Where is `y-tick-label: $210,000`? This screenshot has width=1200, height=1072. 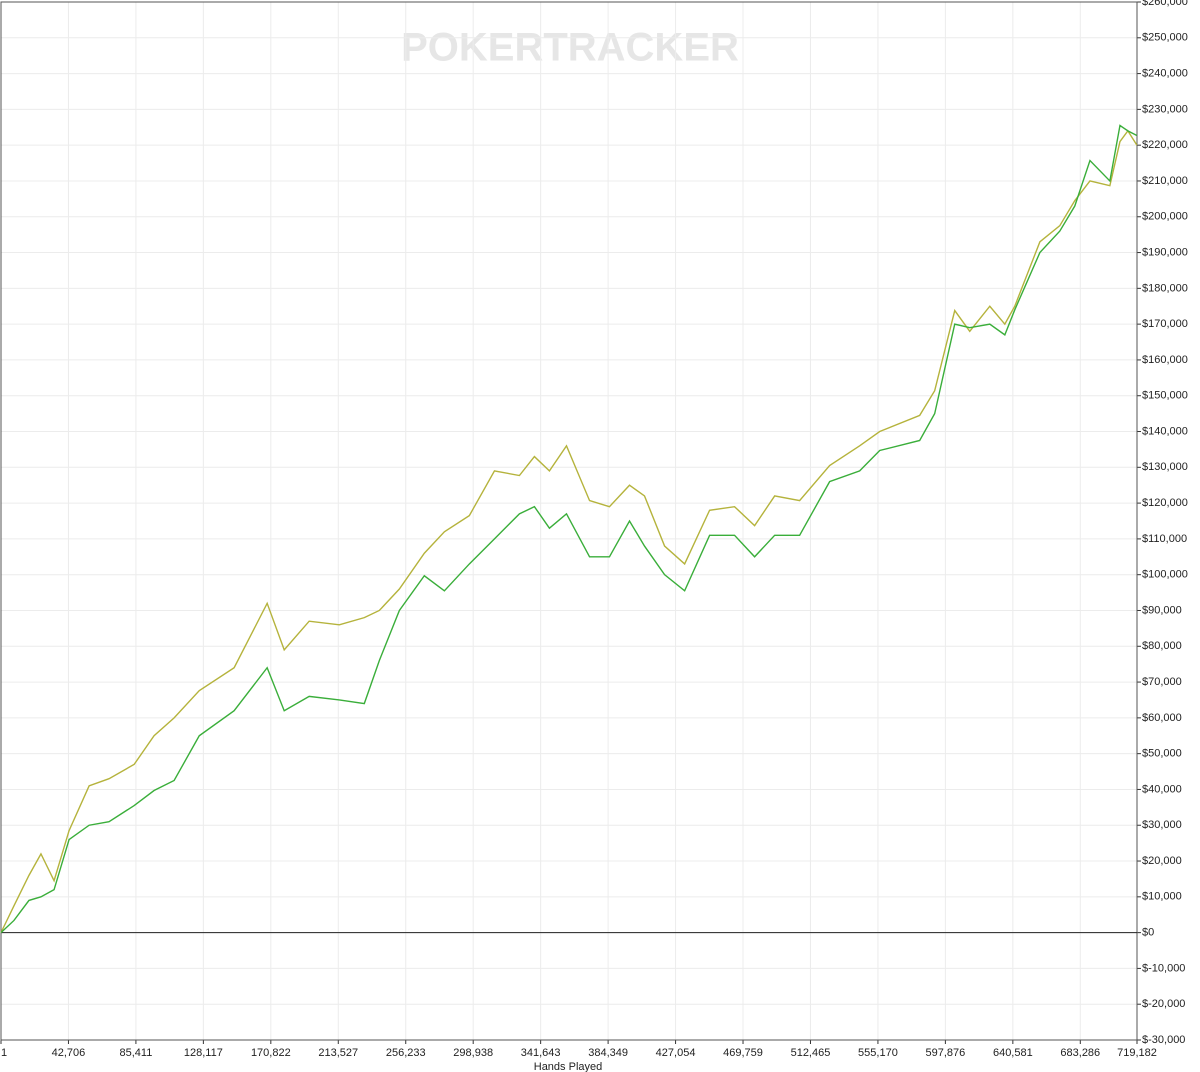
y-tick-label: $210,000 is located at coordinates (1165, 181).